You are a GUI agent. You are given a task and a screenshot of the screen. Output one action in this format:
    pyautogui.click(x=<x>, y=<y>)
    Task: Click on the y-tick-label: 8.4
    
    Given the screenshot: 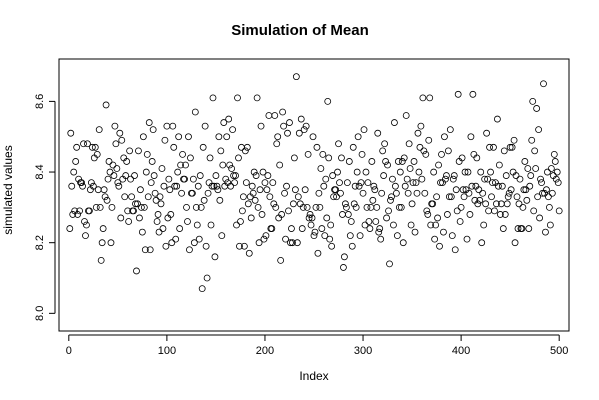 What is the action you would take?
    pyautogui.click(x=40, y=171)
    